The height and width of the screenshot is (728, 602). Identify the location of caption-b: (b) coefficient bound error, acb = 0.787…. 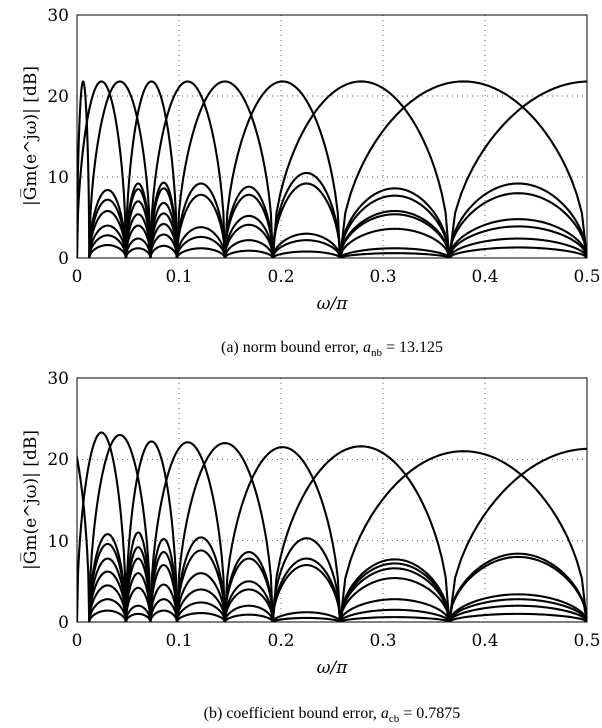
(332, 715).